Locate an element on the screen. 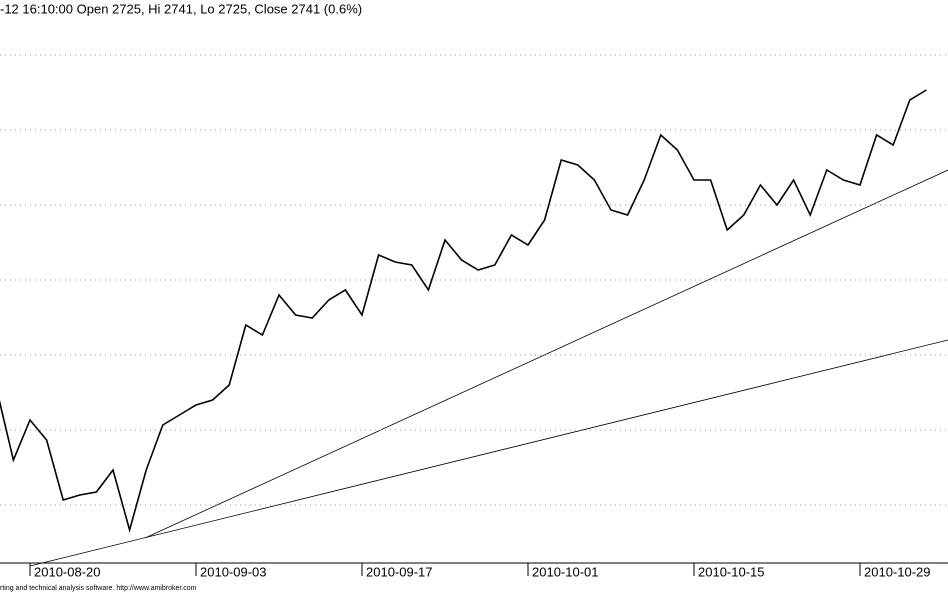  x-tick-label: 2010-09-17 is located at coordinates (399, 571).